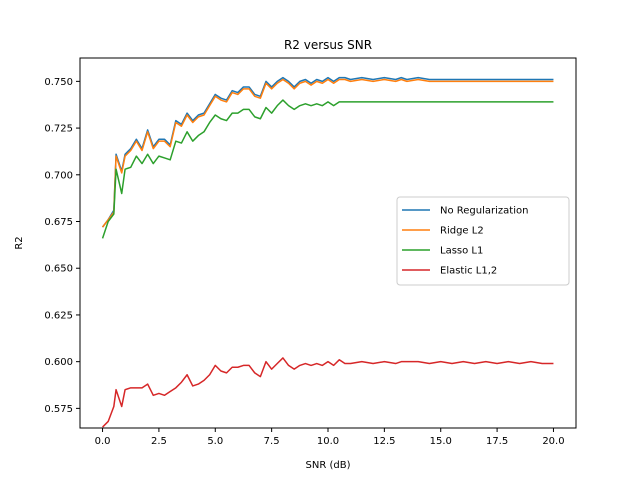  What do you see at coordinates (159, 441) in the screenshot?
I see `x-tick-label: 2.5` at bounding box center [159, 441].